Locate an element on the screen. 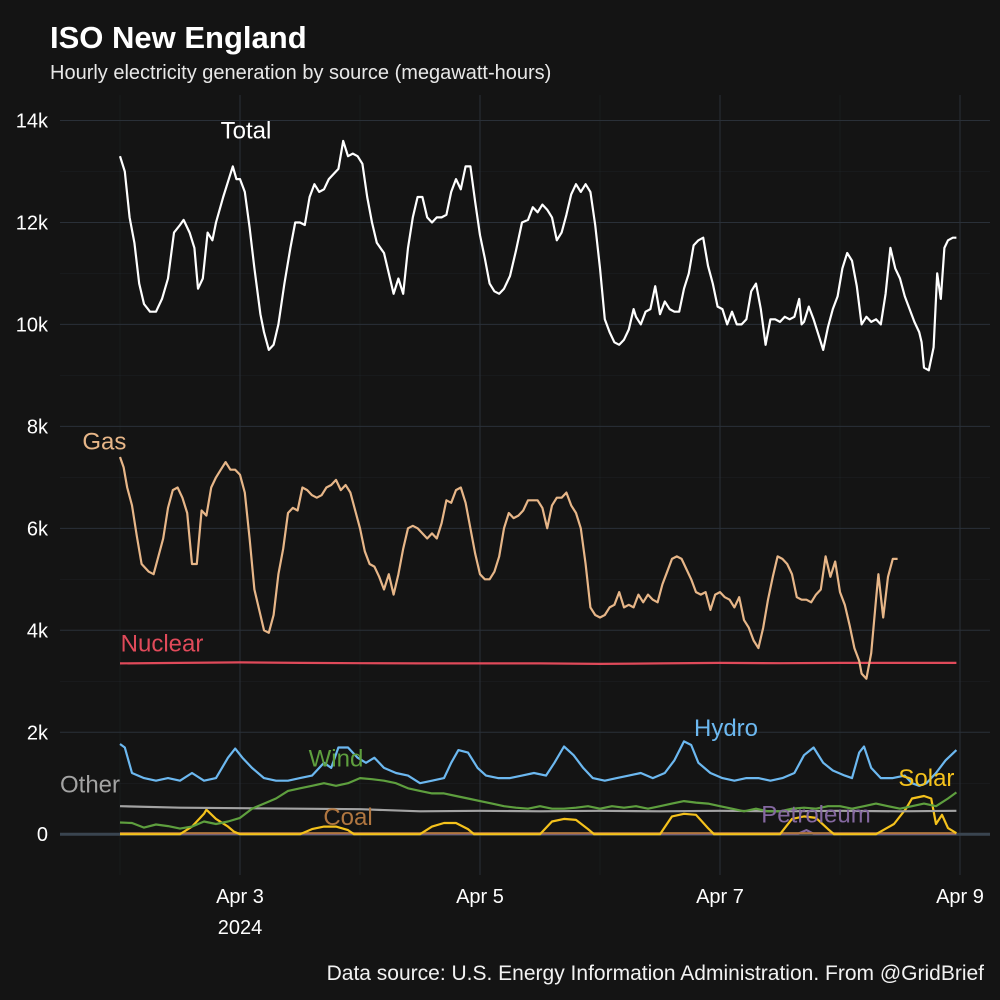 The height and width of the screenshot is (1000, 1000). y-tick-label: 4k is located at coordinates (38, 631).